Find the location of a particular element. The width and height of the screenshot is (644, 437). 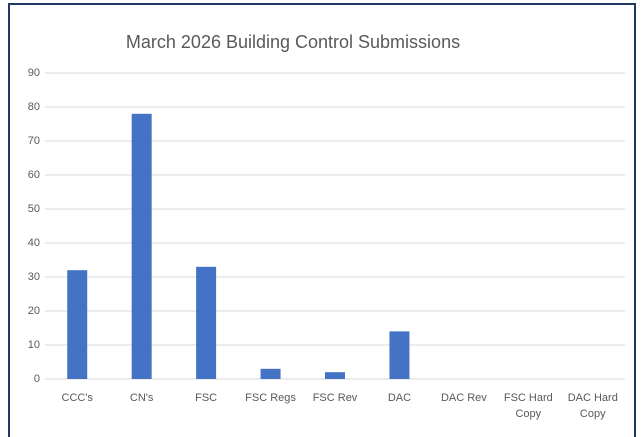

chart-title: March 2026 Building Control Submissions is located at coordinates (293, 42).